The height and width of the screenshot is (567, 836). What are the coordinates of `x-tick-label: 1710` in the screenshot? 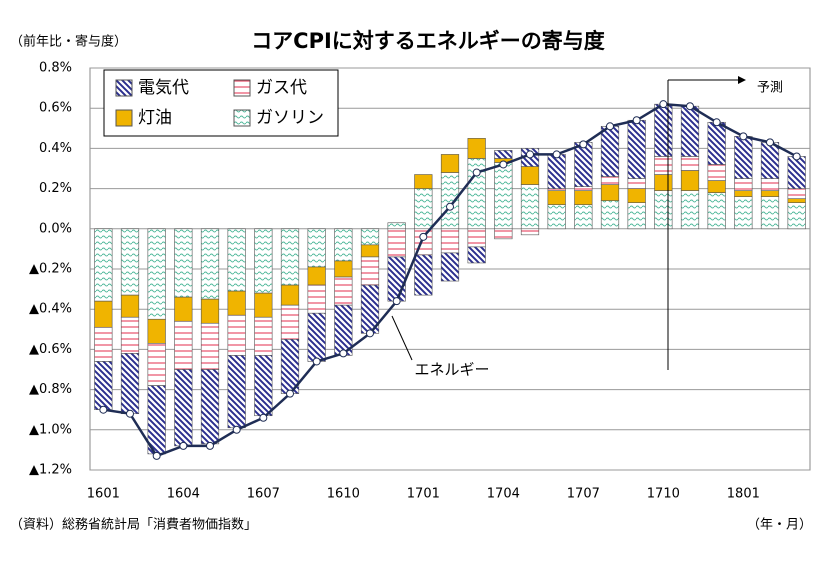 It's located at (663, 494).